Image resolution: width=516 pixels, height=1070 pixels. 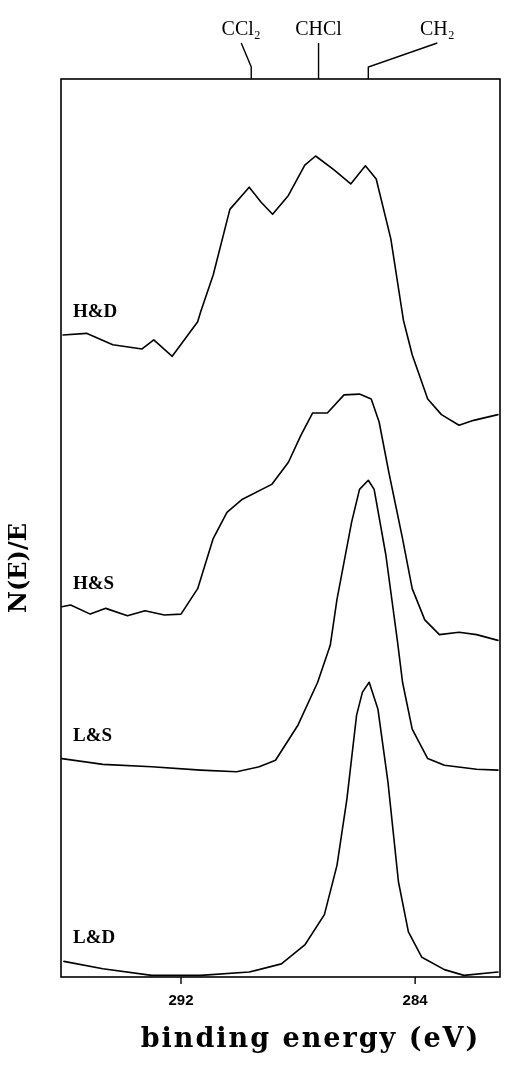 I want to click on series-label: H&D, so click(x=95, y=310).